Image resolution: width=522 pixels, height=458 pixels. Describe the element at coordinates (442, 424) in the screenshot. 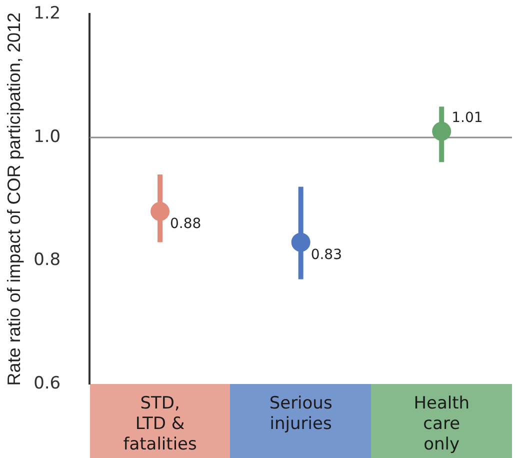

I see `x-tick-label: Health care only` at that location.